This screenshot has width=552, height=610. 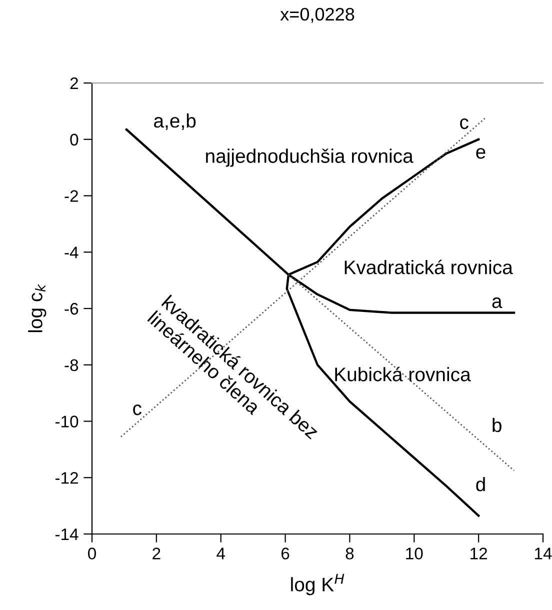 I want to click on x-axis-title: log K$^{H}$, so click(x=317, y=585).